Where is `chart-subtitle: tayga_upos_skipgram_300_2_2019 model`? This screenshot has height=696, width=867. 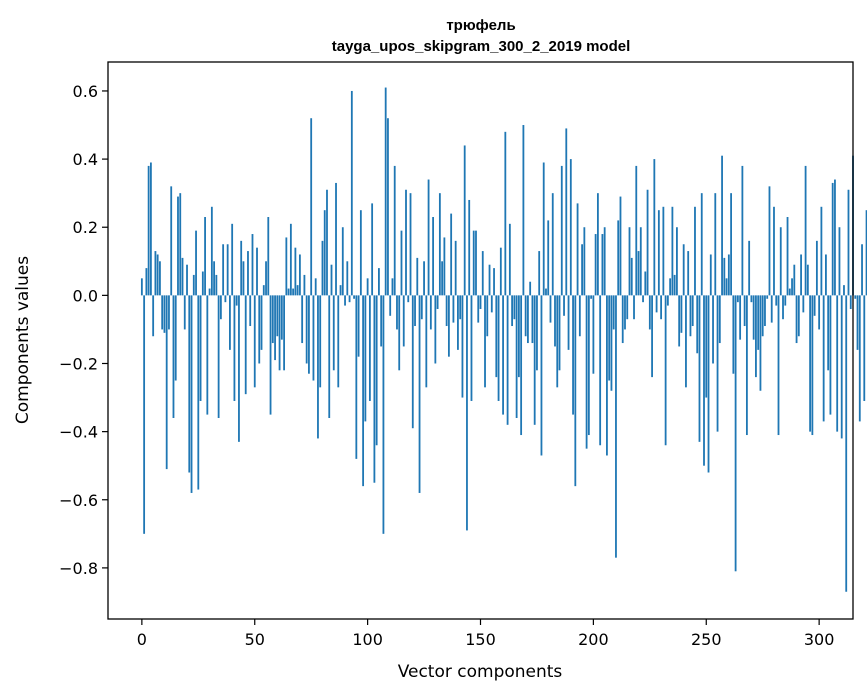
chart-subtitle: tayga_upos_skipgram_300_2_2019 model is located at coordinates (481, 46).